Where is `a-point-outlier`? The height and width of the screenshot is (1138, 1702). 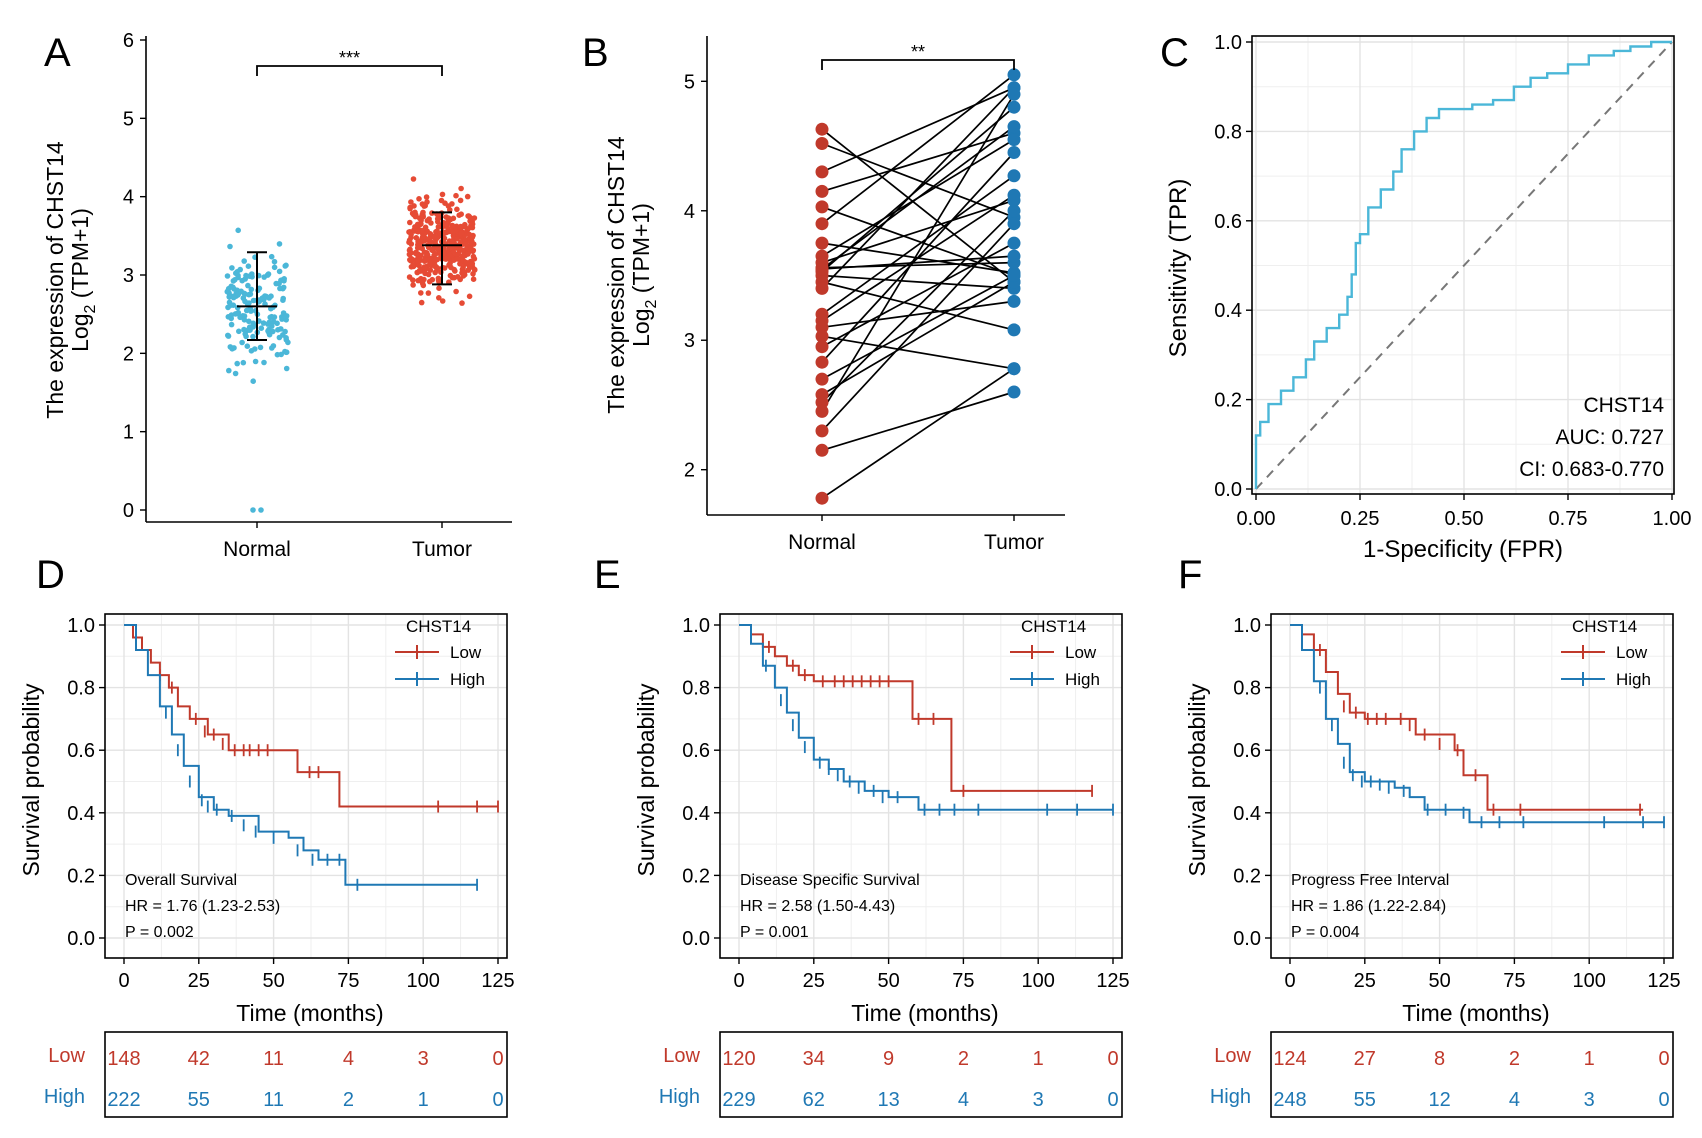
a-point-outlier is located at coordinates (253, 510).